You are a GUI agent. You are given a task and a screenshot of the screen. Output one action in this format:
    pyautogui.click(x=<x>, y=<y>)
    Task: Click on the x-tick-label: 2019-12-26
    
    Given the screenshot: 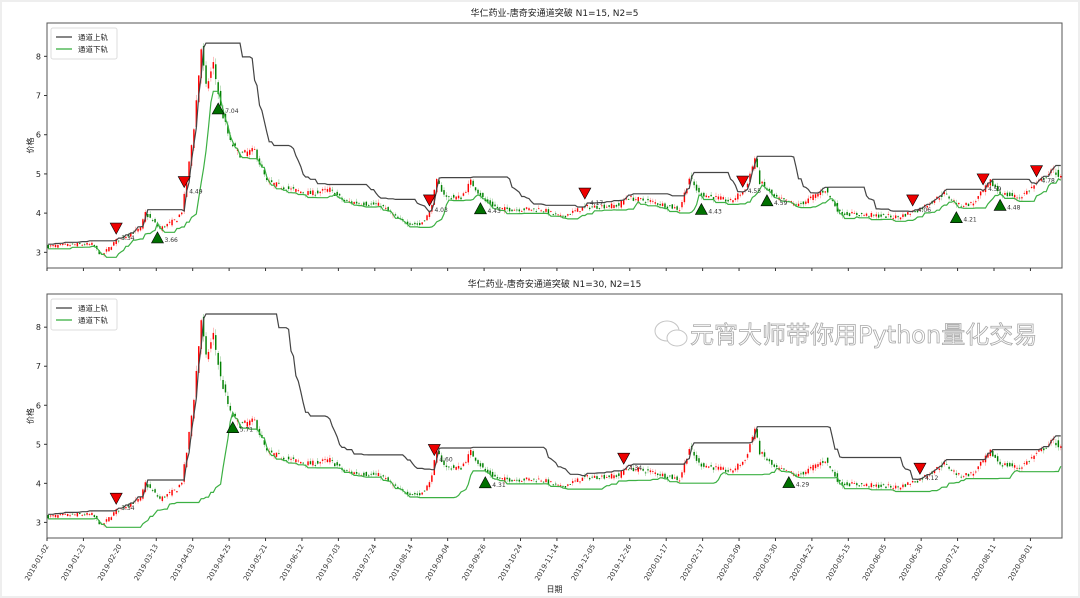 What is the action you would take?
    pyautogui.click(x=620, y=563)
    